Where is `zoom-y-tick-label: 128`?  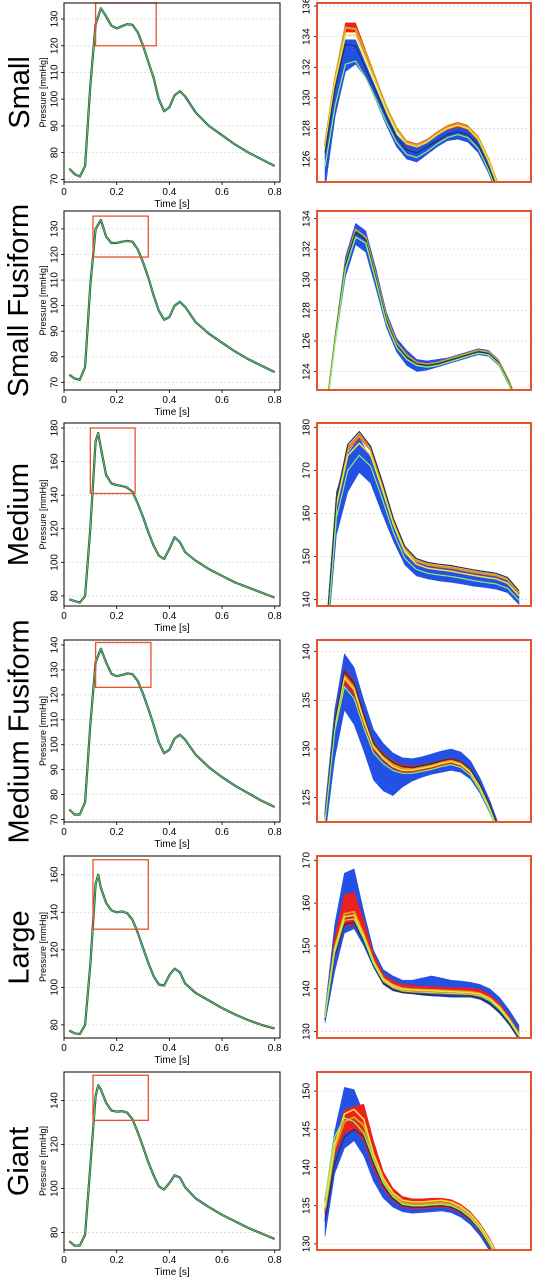
zoom-y-tick-label: 128 is located at coordinates (307, 128).